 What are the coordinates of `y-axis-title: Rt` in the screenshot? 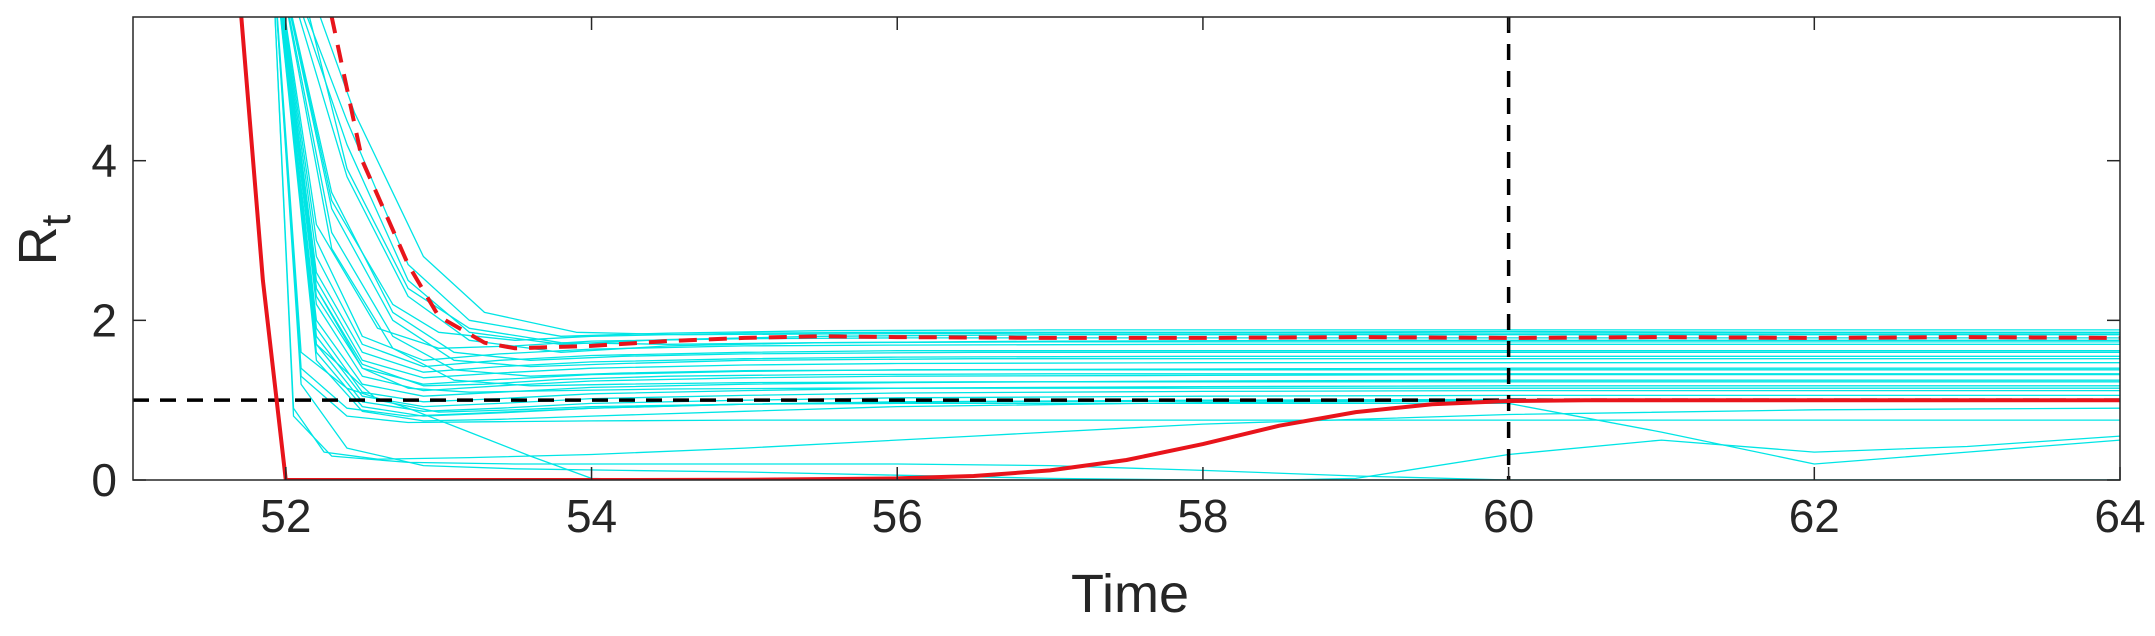 It's located at (43, 239).